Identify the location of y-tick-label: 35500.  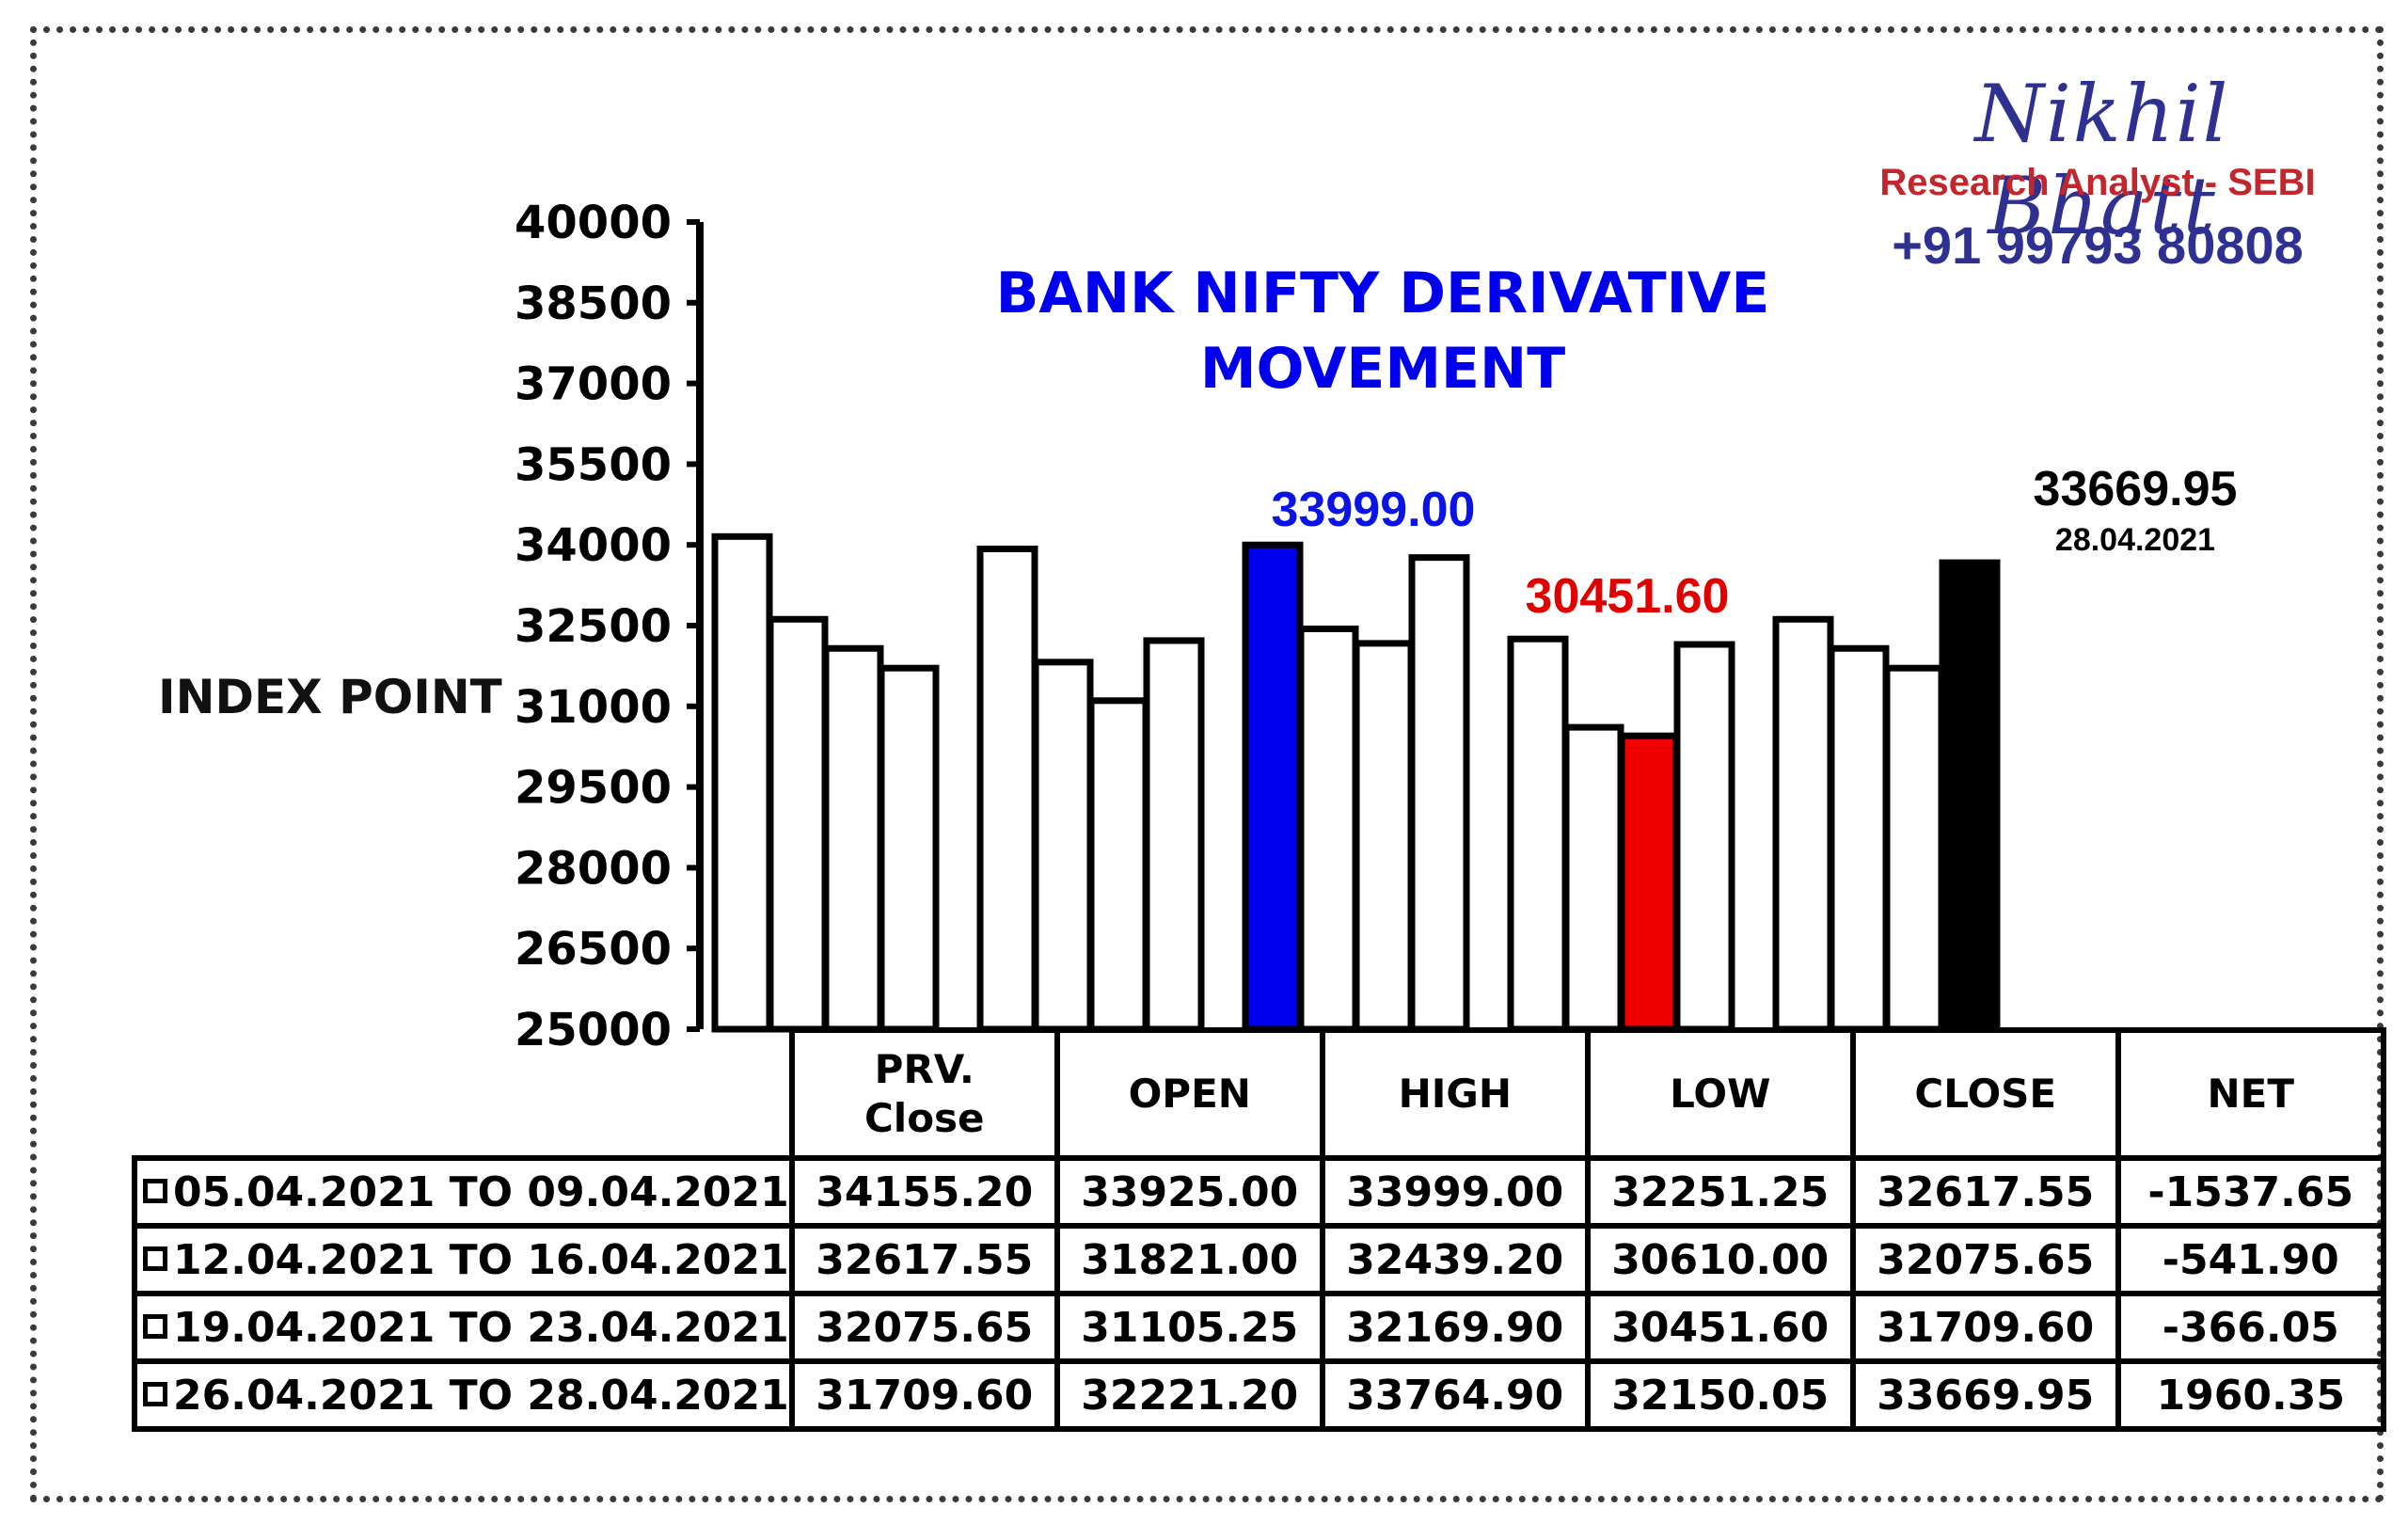
(593, 464).